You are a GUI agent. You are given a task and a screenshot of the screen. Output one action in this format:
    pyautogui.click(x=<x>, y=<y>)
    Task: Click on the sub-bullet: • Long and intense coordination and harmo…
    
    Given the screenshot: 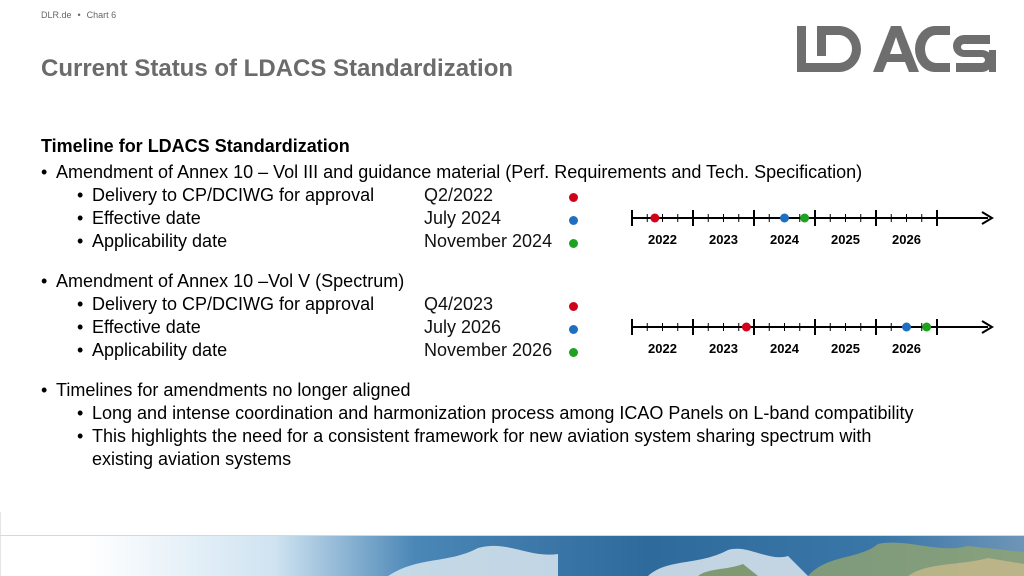 What is the action you would take?
    pyautogui.click(x=495, y=413)
    